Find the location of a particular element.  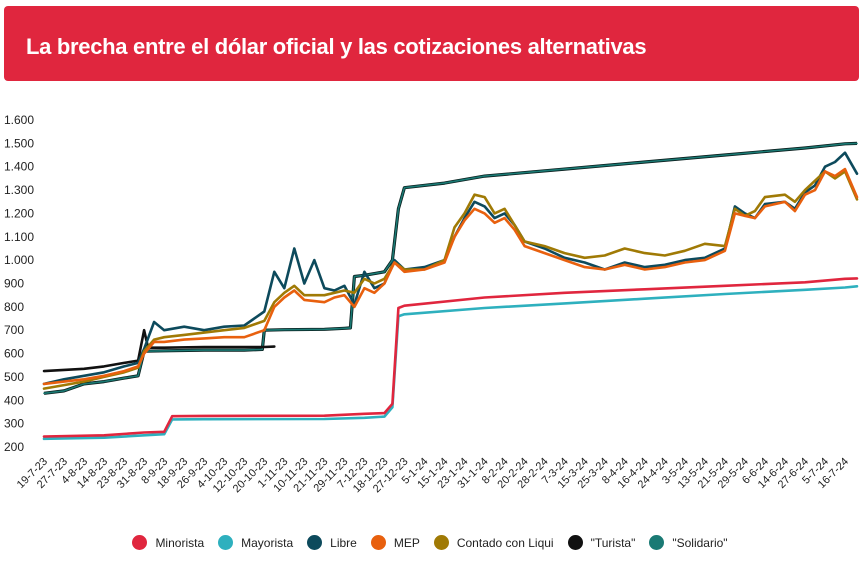

legend-label: Contado con Liqui is located at coordinates (505, 542).